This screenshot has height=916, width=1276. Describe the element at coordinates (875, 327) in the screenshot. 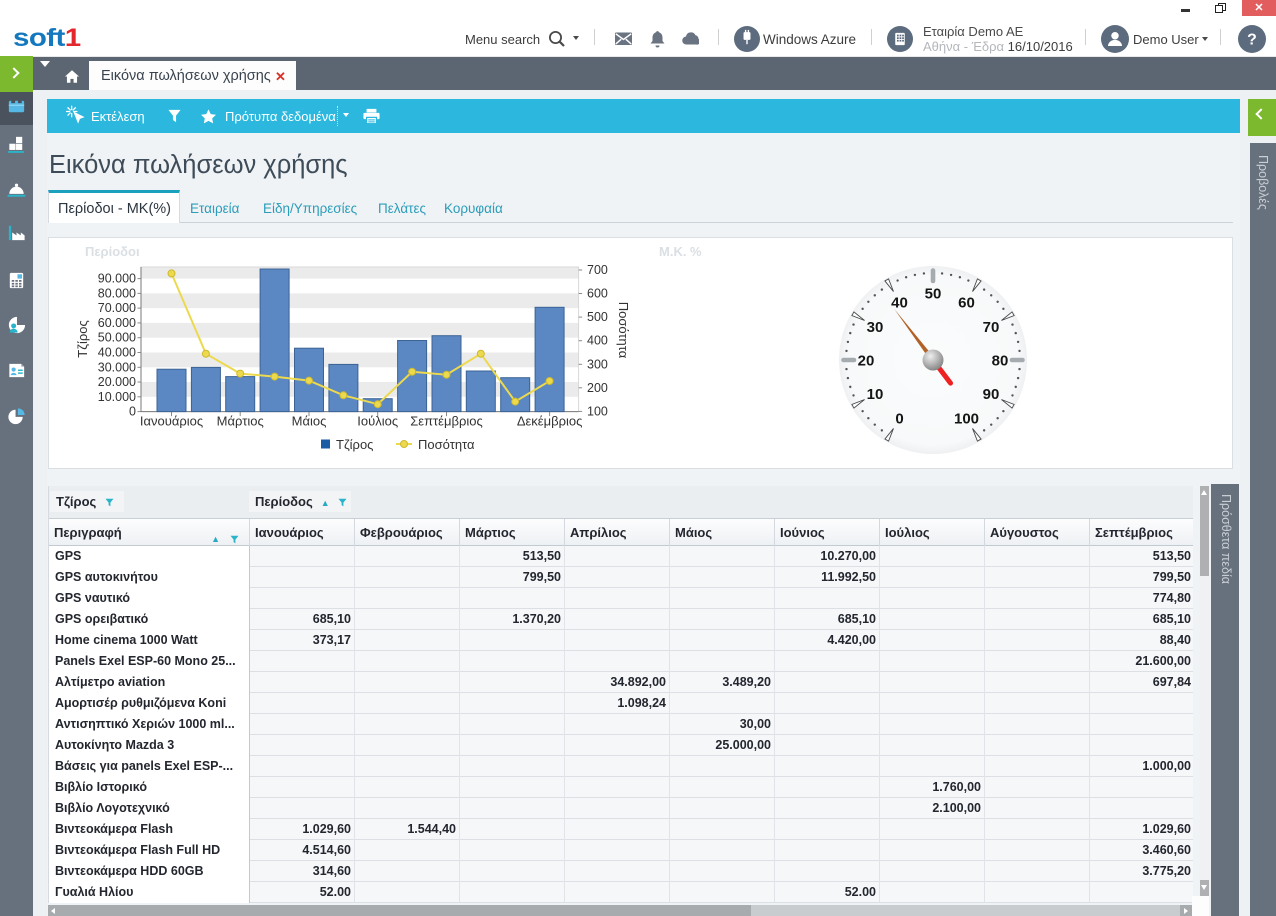

I see `svg-text: 30` at that location.